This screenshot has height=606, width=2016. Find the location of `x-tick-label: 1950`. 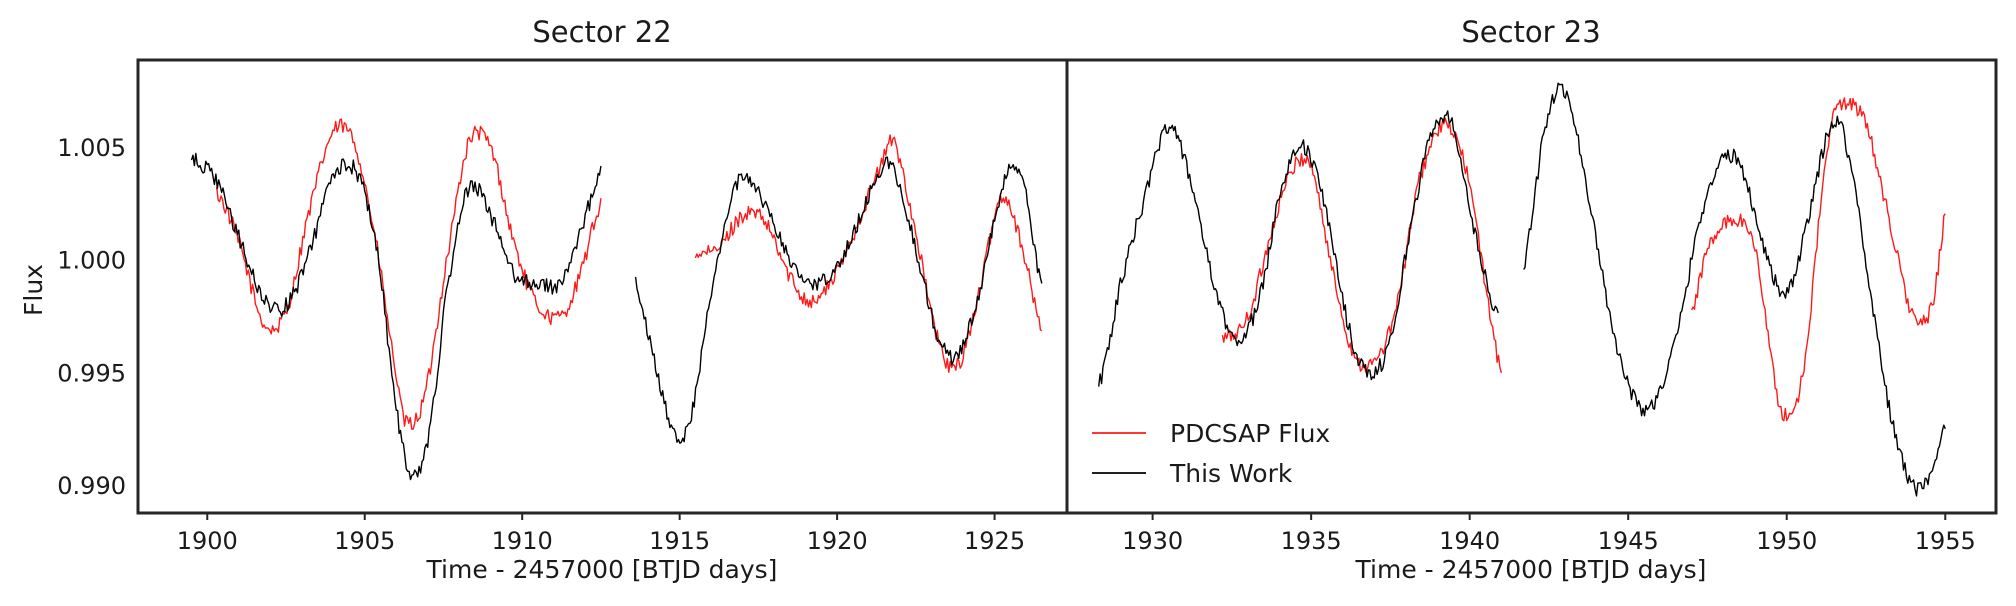

x-tick-label: 1950 is located at coordinates (1786, 541).